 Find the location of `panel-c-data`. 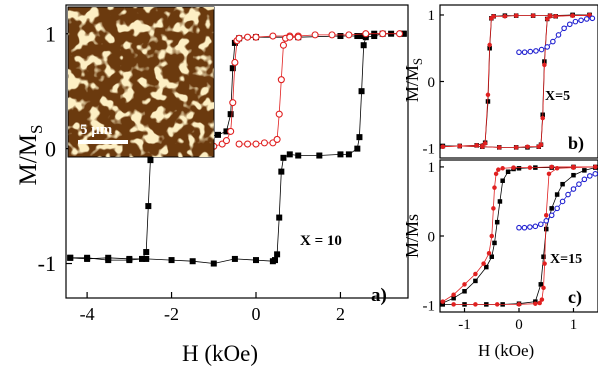

panel-c-data is located at coordinates (519, 235).